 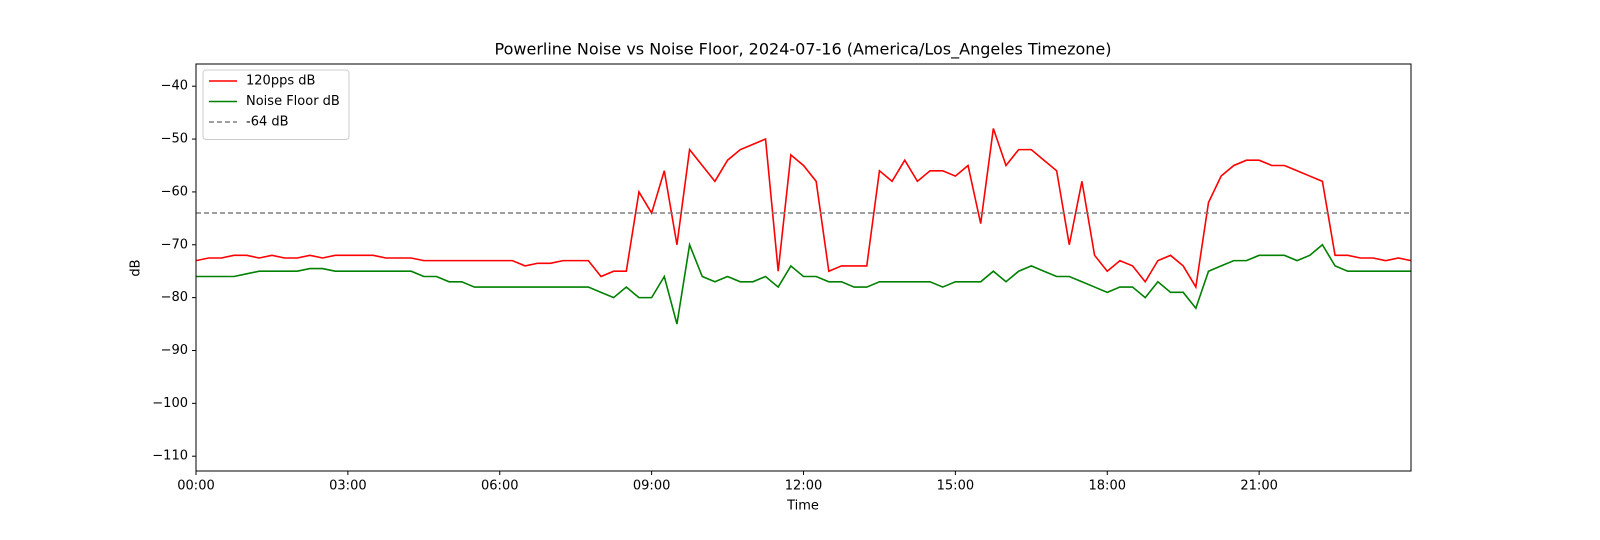 What do you see at coordinates (1258, 486) in the screenshot?
I see `x-tick-label: 21:00` at bounding box center [1258, 486].